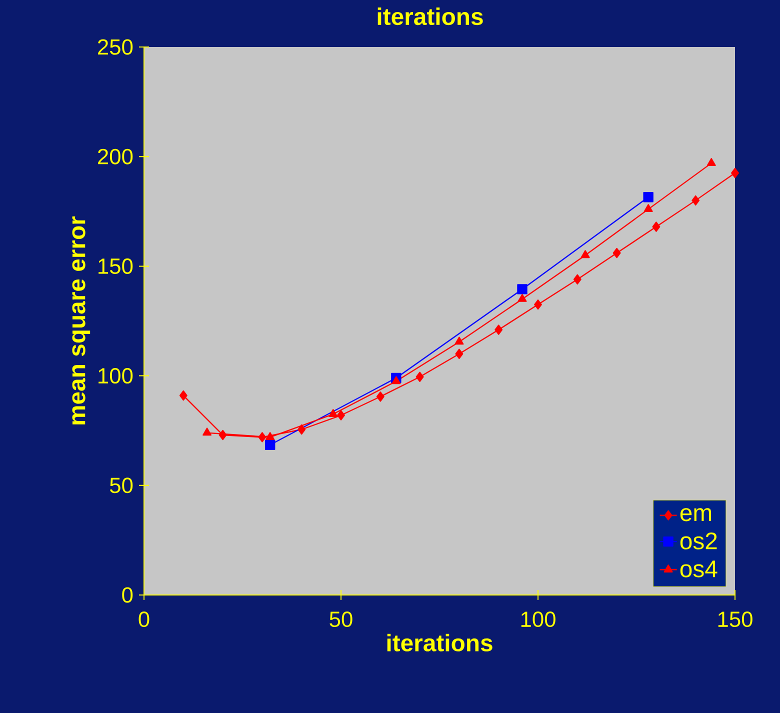  What do you see at coordinates (121, 486) in the screenshot?
I see `y-tick-label: 50` at bounding box center [121, 486].